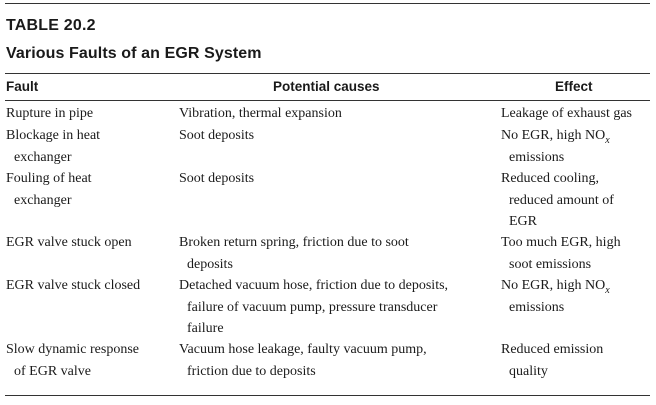 The width and height of the screenshot is (656, 405). Describe the element at coordinates (327, 100) in the screenshot. I see `header-rule` at that location.